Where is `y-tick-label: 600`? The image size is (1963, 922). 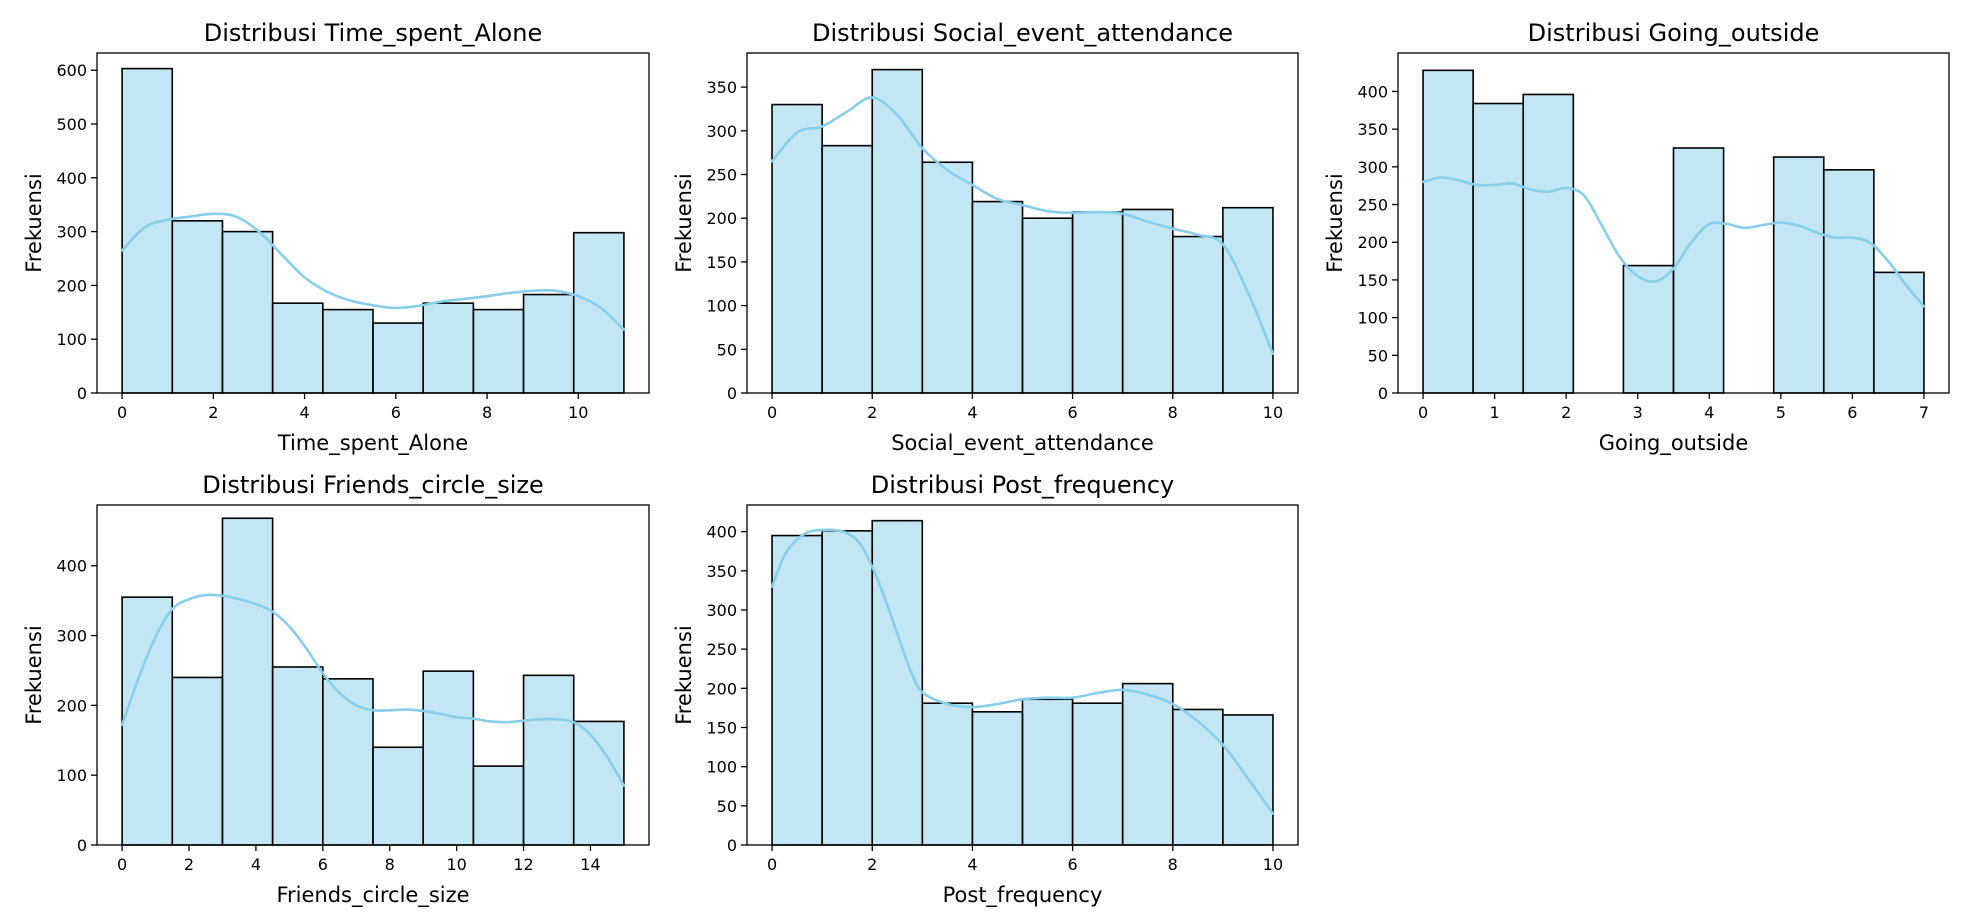
y-tick-label: 600 is located at coordinates (71, 70).